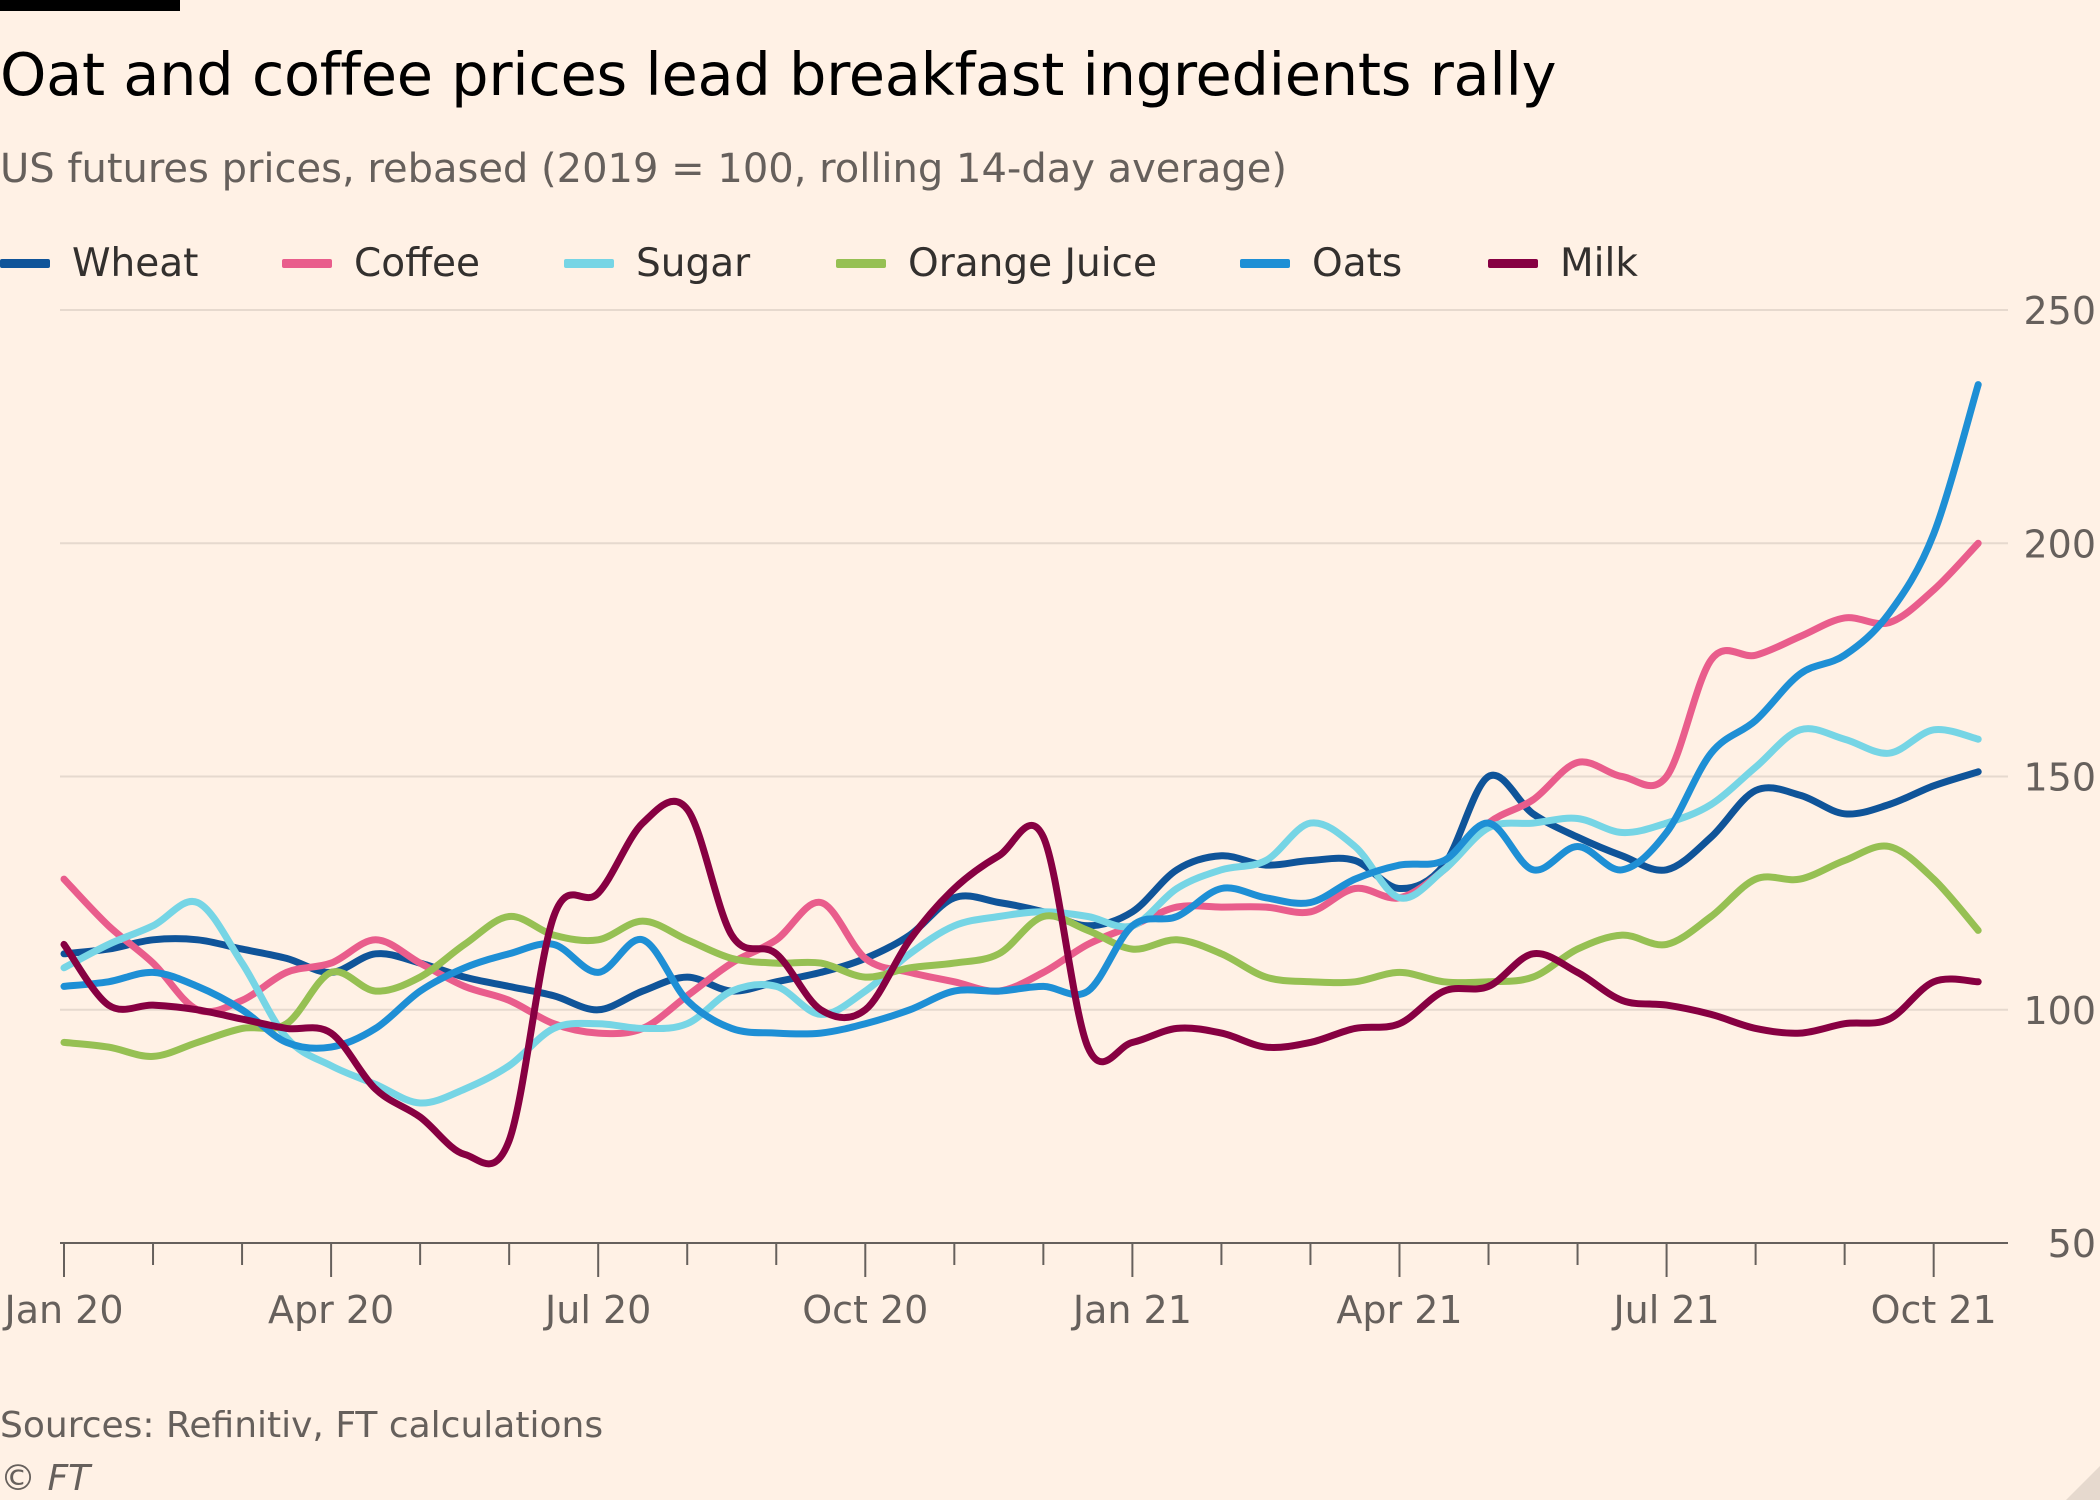 This screenshot has height=1500, width=2100. I want to click on brand-bar, so click(90, 5).